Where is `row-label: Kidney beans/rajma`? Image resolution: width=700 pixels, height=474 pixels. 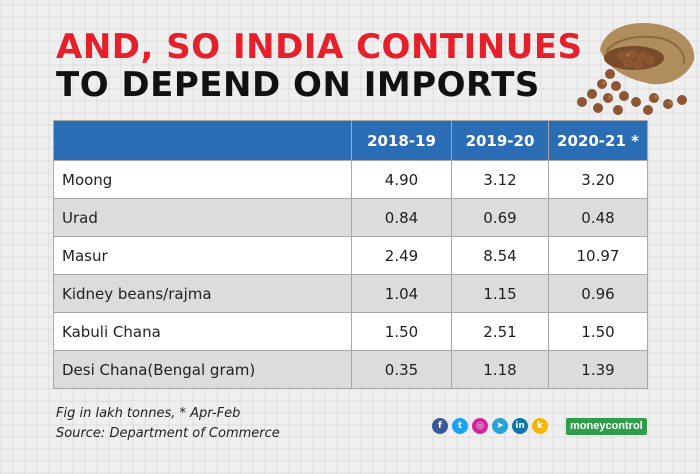
row-label: Kidney beans/rajma is located at coordinates (202, 293).